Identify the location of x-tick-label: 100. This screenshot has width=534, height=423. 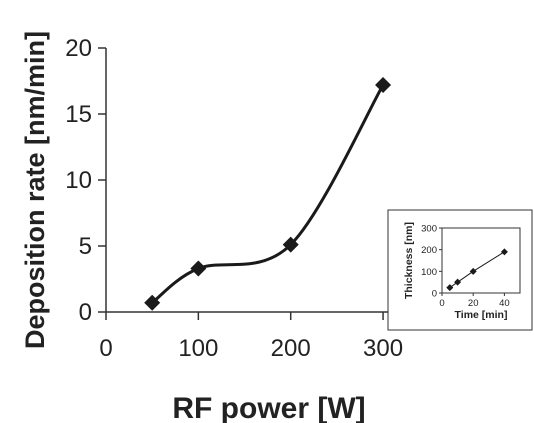
(198, 348).